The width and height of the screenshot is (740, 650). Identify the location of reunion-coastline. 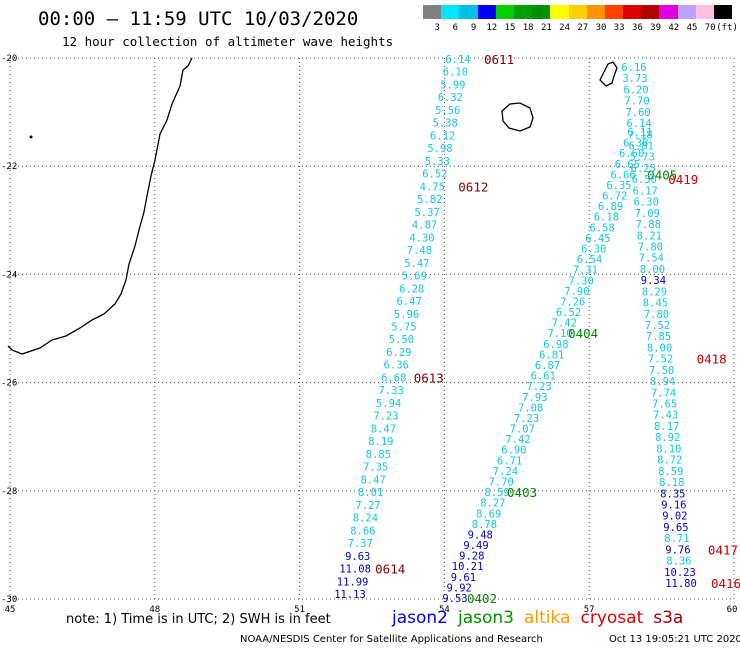
(517, 117).